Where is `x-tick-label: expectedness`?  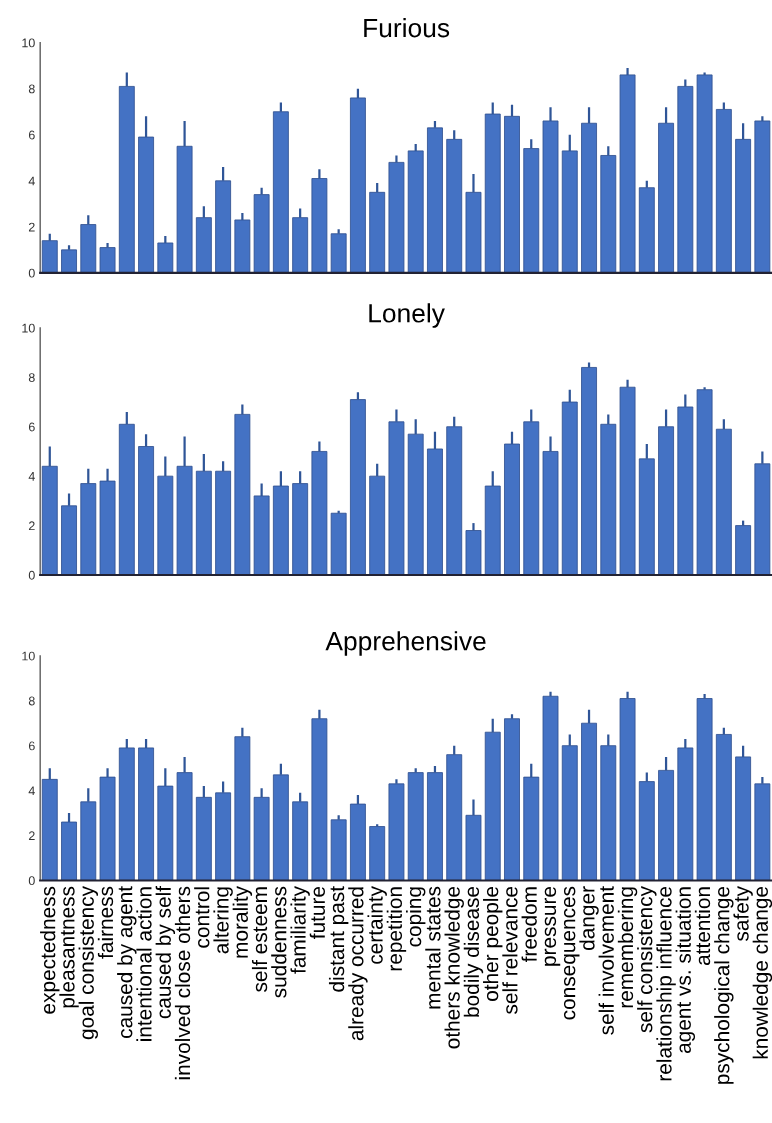 x-tick-label: expectedness is located at coordinates (50, 950).